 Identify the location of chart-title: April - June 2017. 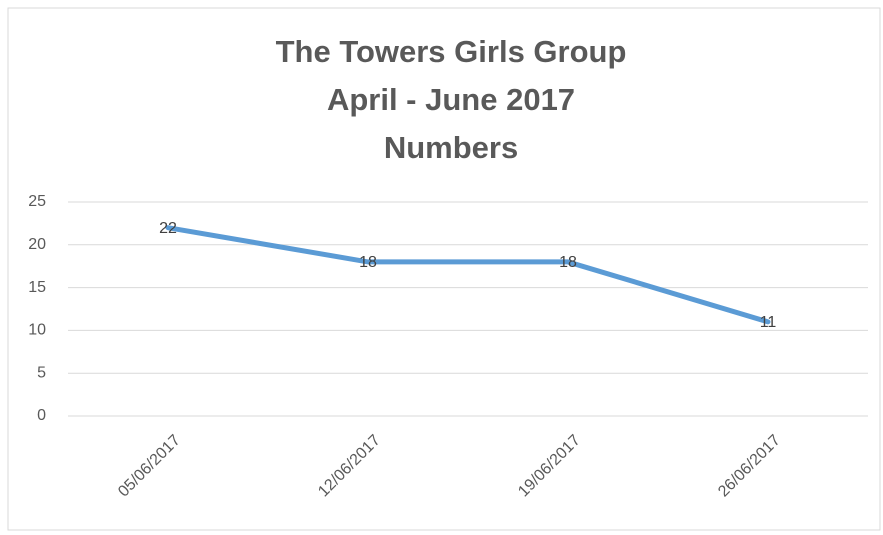
(451, 99).